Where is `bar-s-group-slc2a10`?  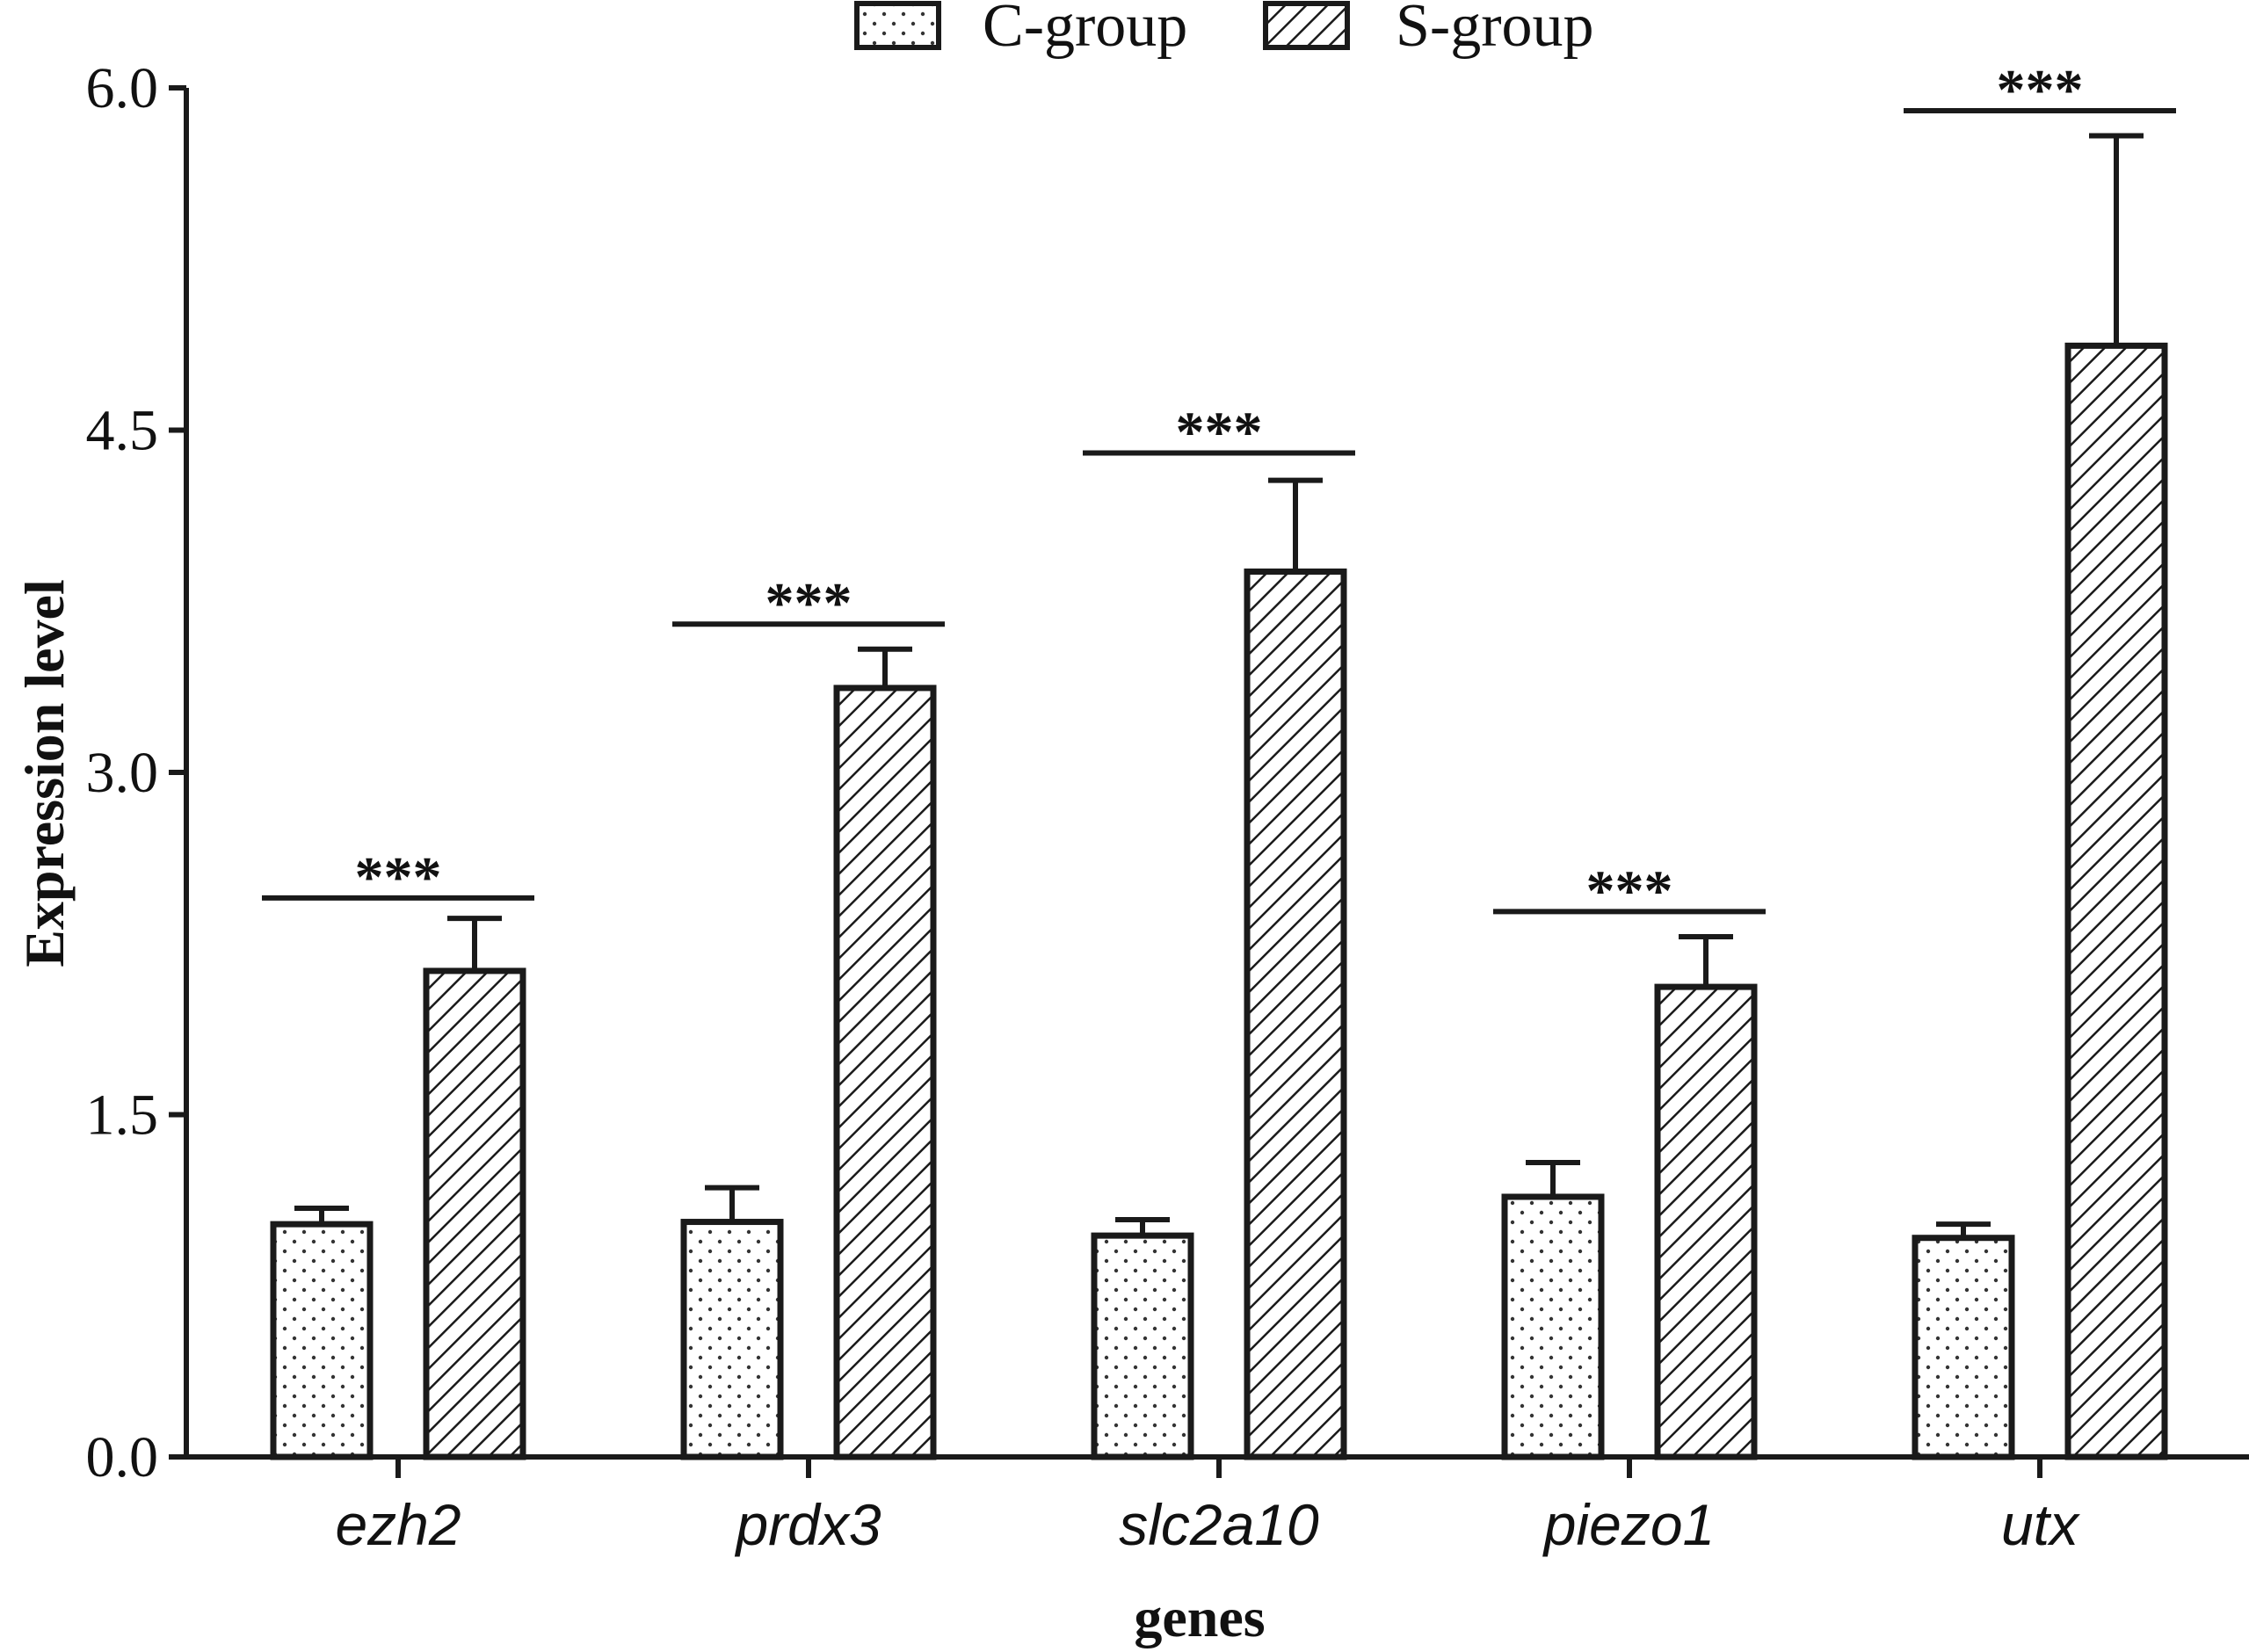 bar-s-group-slc2a10 is located at coordinates (1295, 1014).